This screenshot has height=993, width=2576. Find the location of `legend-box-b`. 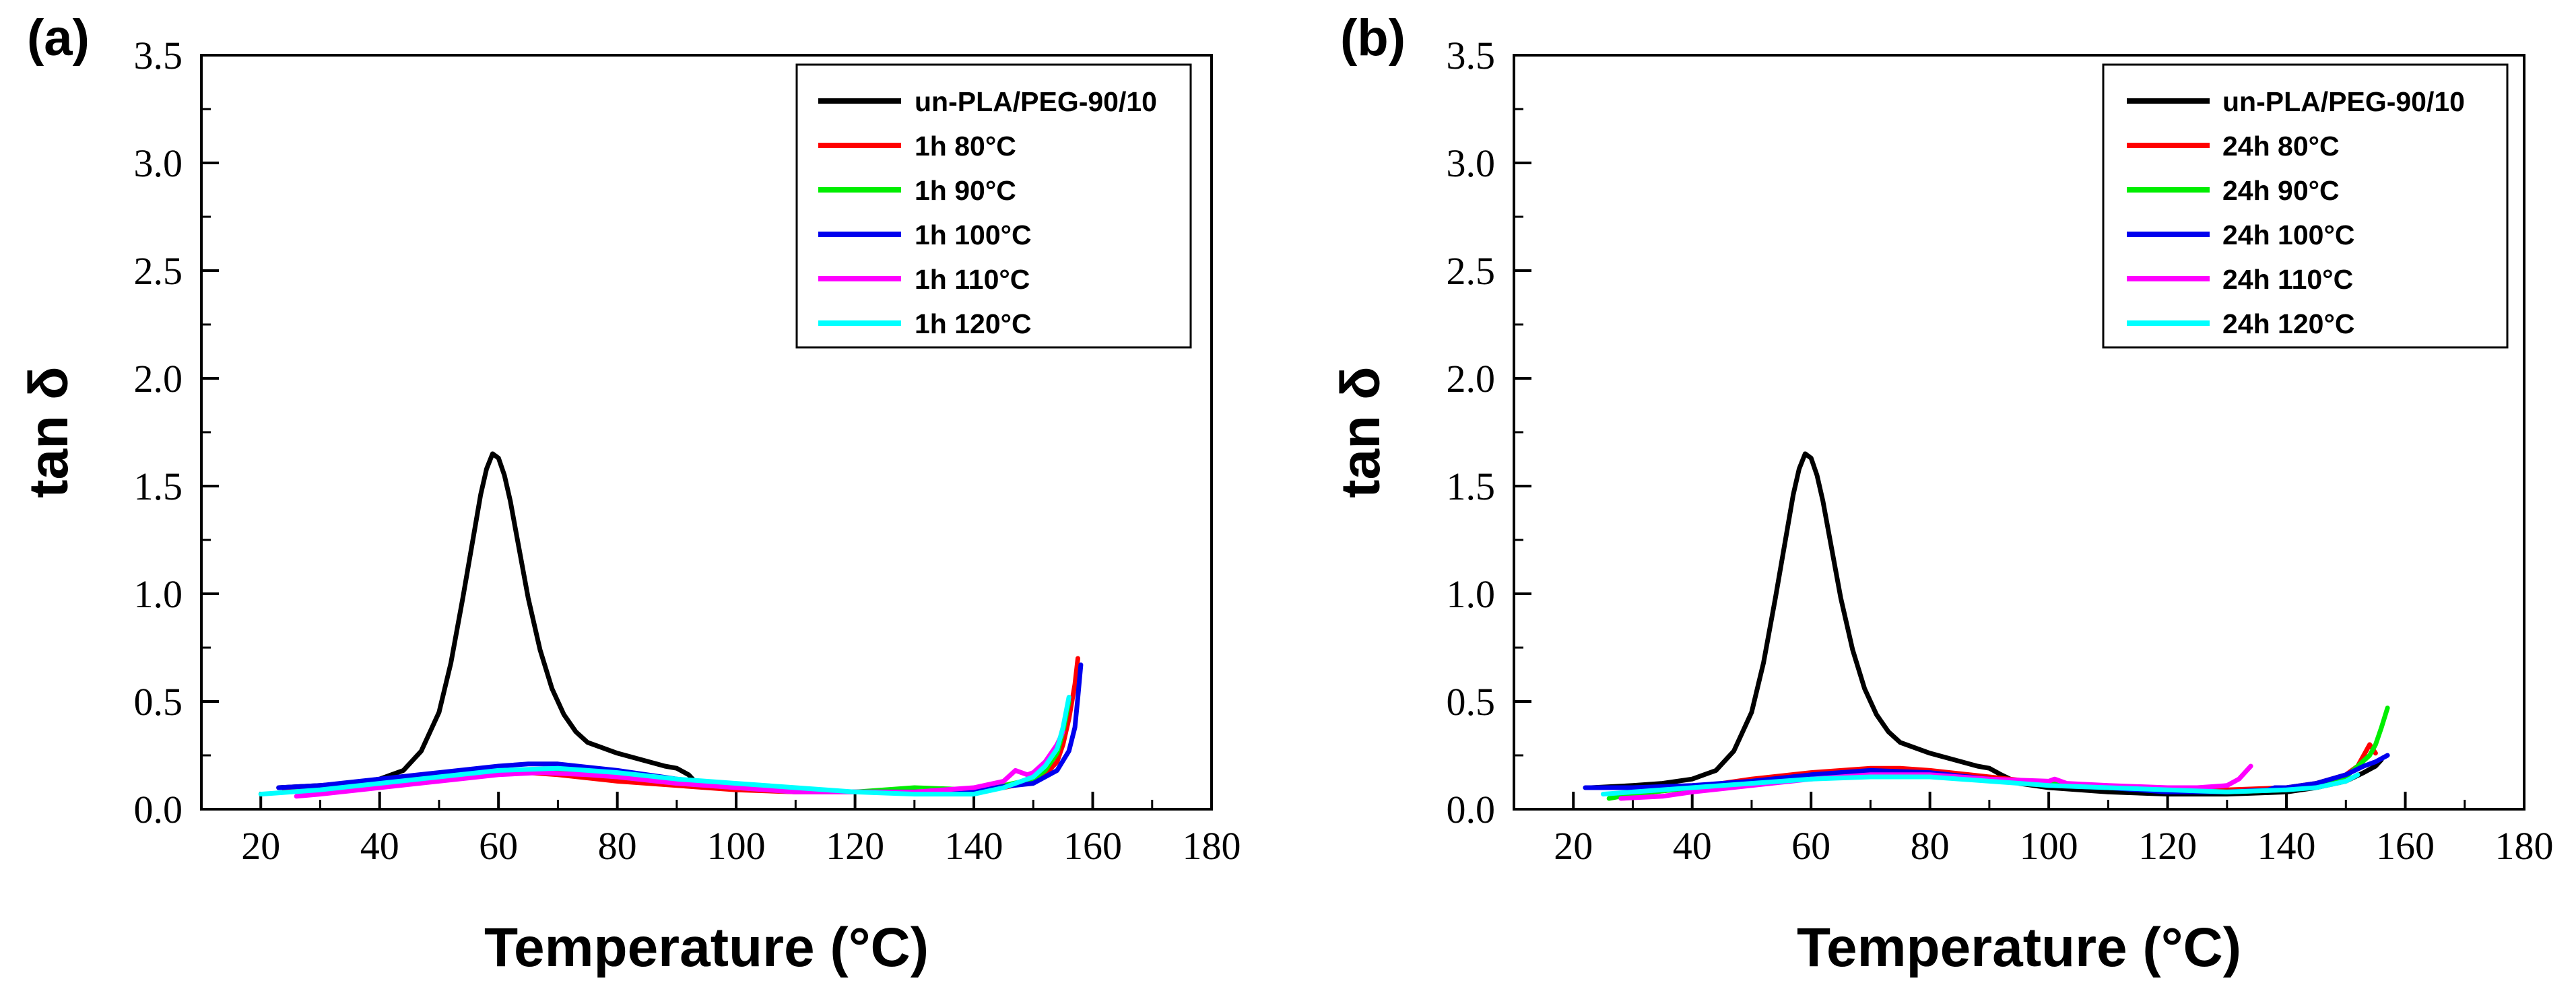

legend-box-b is located at coordinates (2305, 206).